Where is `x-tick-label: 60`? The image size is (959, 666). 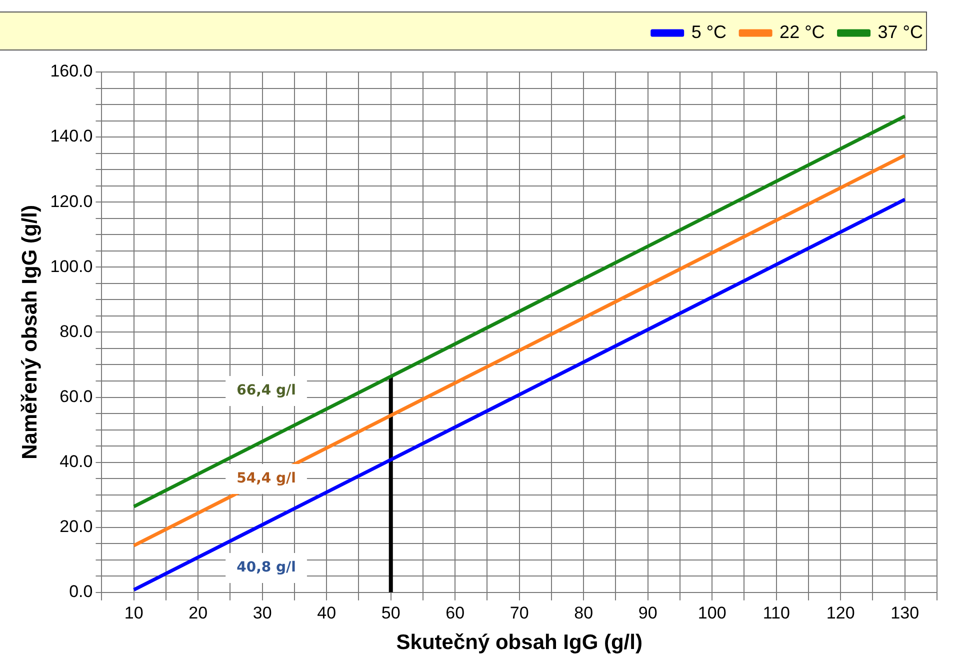 x-tick-label: 60 is located at coordinates (455, 612).